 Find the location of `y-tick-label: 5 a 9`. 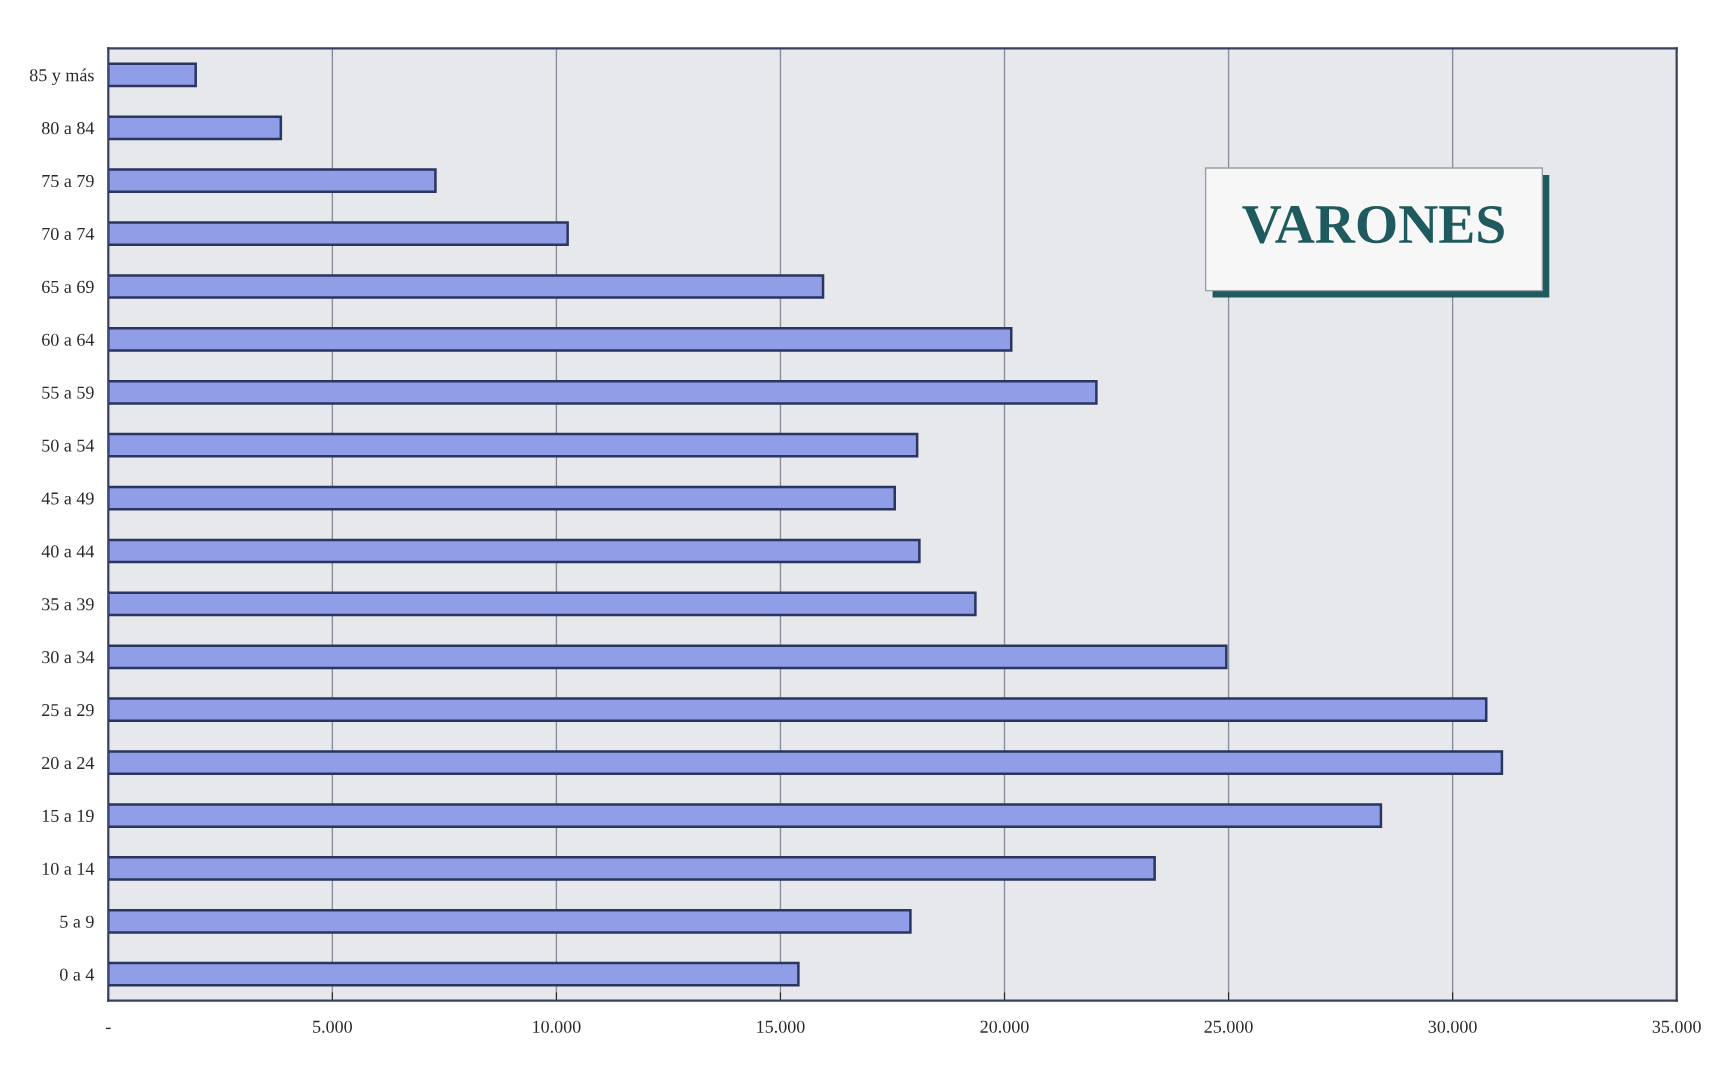

y-tick-label: 5 a 9 is located at coordinates (77, 921).